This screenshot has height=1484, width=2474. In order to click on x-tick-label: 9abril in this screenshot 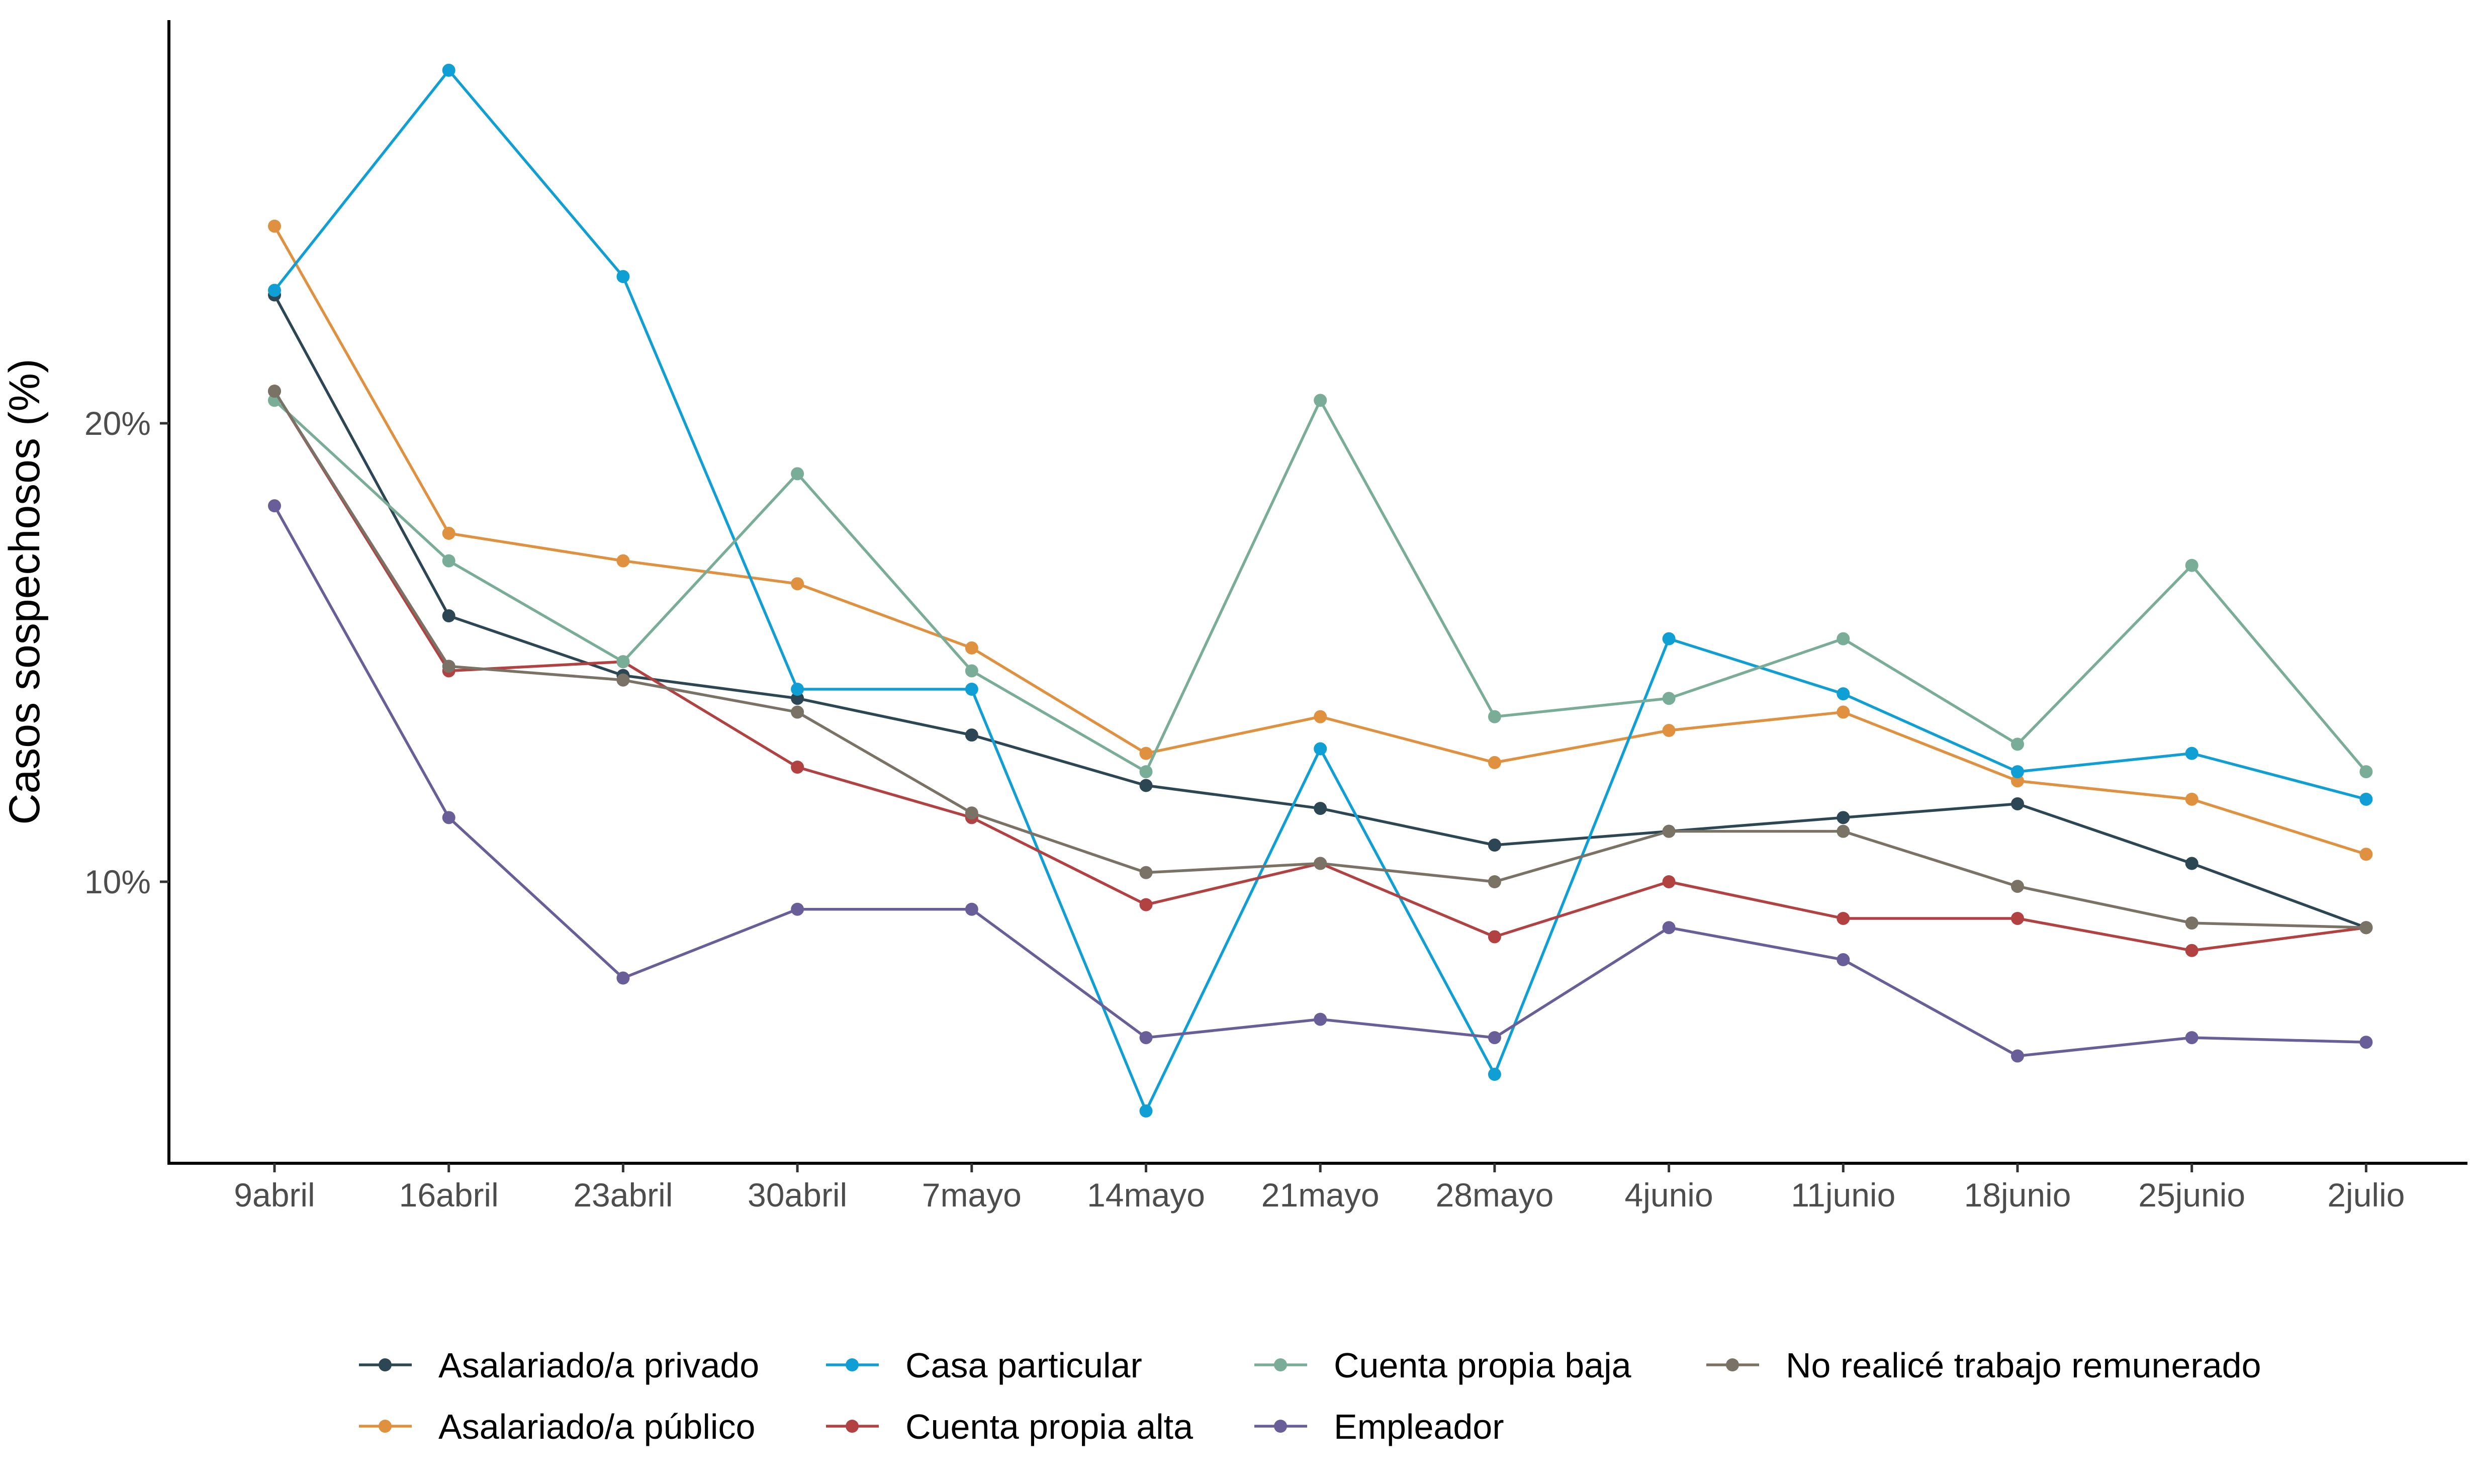, I will do `click(274, 1195)`.